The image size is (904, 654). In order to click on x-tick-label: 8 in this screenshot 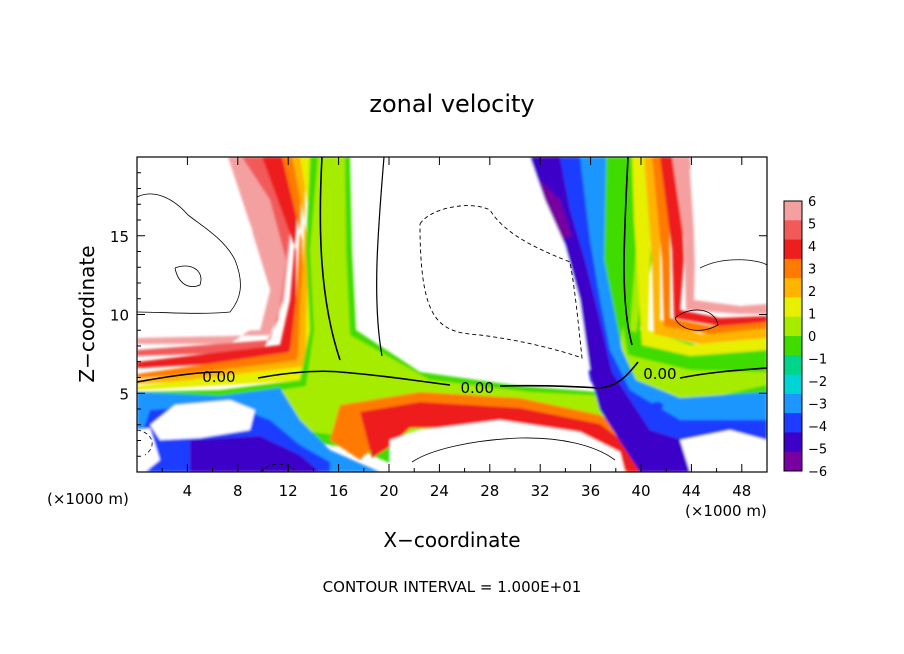, I will do `click(238, 491)`.